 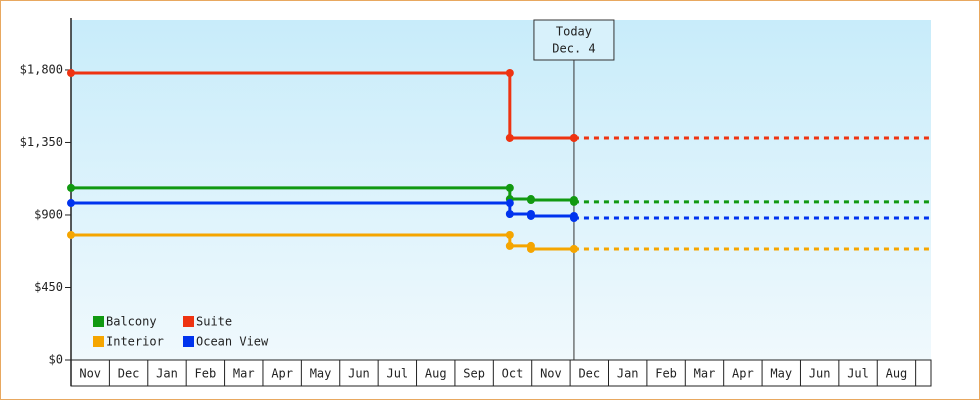 I want to click on today-label: Today, so click(x=574, y=32).